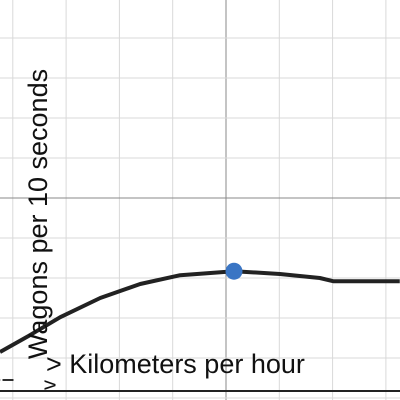  I want to click on x-axis-label: > Kilometers per hour, so click(175, 364).